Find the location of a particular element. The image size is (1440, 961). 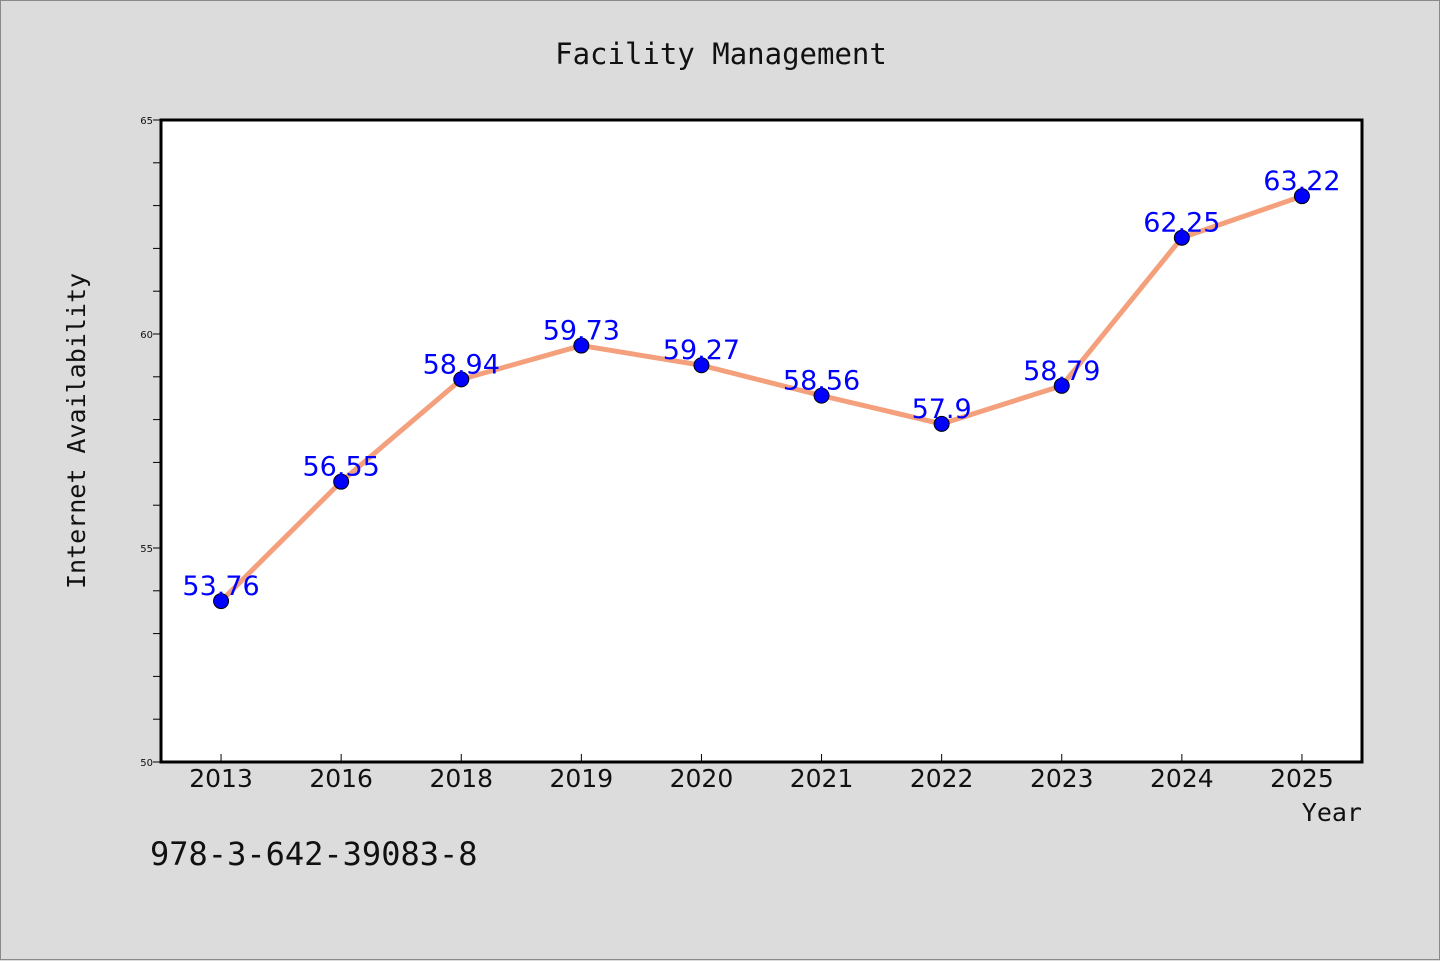

y-axis-ticks: 50 55 60 65 is located at coordinates (150, 442).